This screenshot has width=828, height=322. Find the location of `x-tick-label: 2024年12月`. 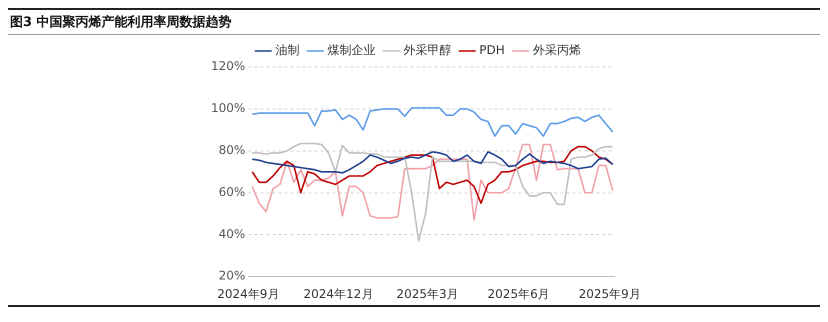

x-tick-label: 2024年12月 is located at coordinates (339, 293).